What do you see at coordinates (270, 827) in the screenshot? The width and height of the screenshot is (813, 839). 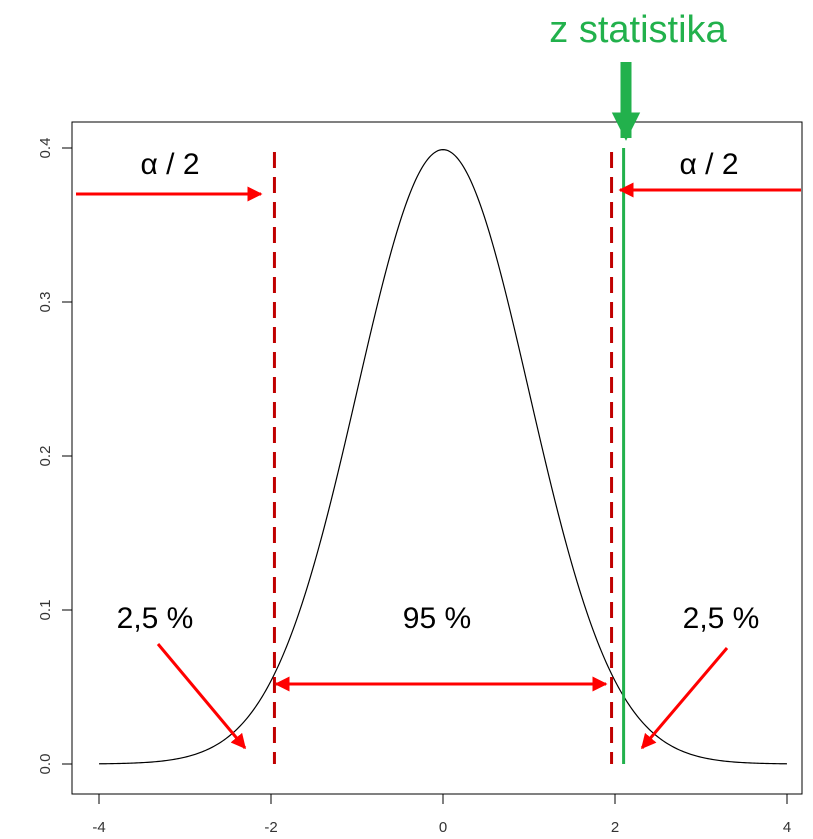 I see `x-tick-label: -2` at bounding box center [270, 827].